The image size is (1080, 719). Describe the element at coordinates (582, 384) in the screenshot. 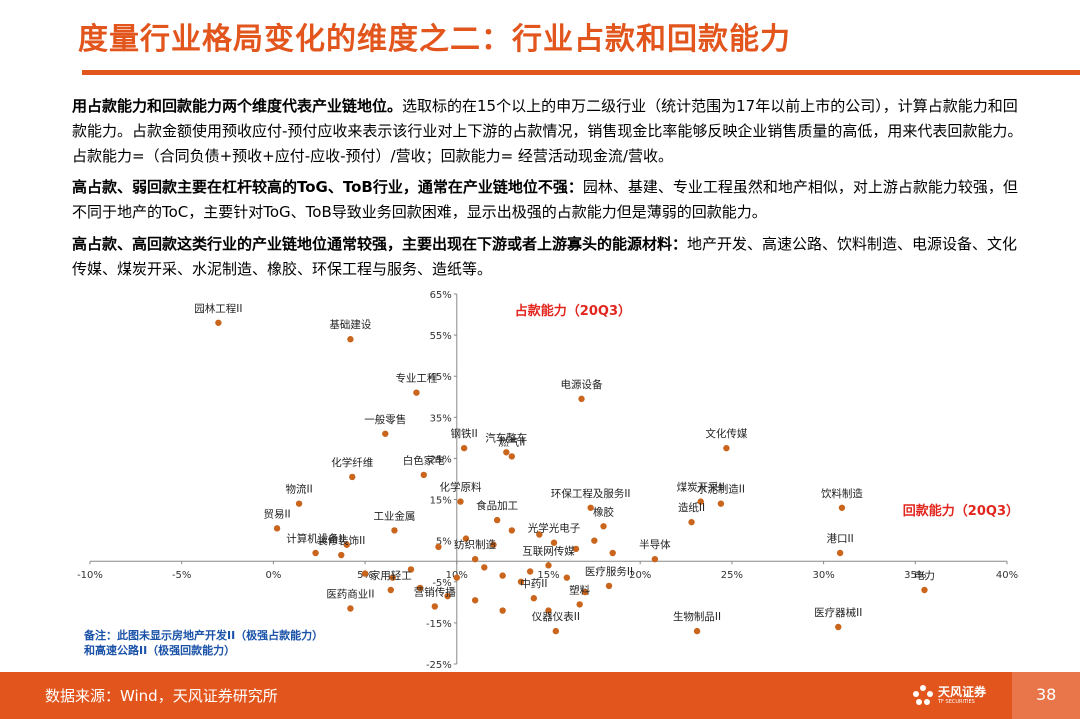

I see `data-point-label: 电源设备` at that location.